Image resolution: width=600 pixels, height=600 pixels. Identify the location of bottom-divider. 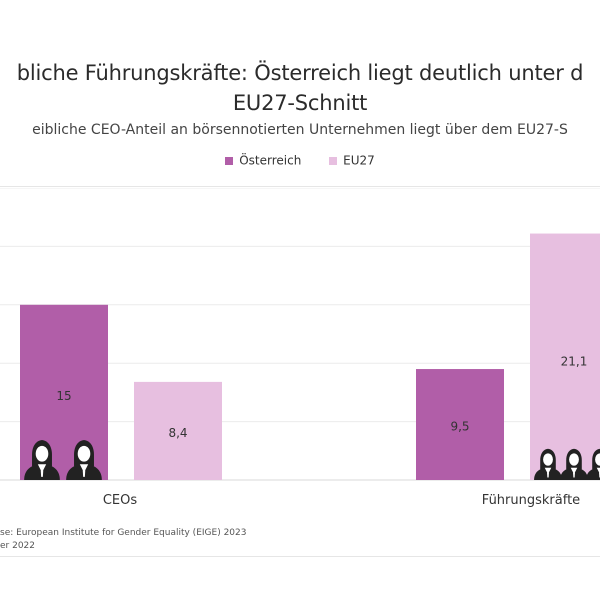
(300, 556).